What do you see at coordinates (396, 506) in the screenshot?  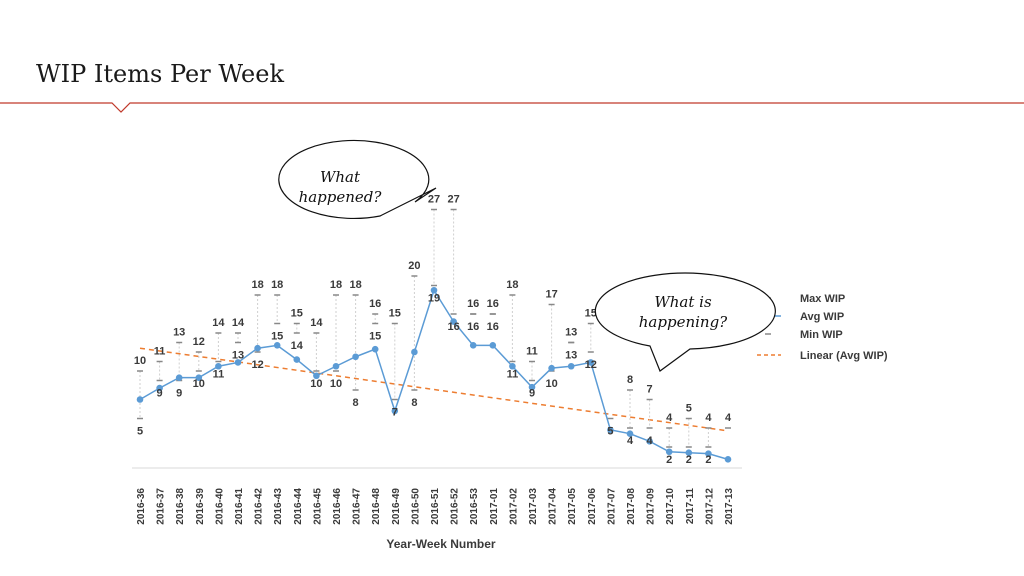 I see `x-tick-label: 2016-49` at bounding box center [396, 506].